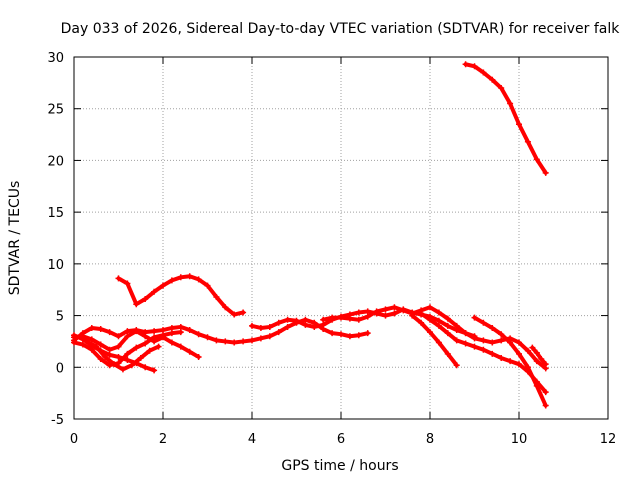  I want to click on y-tick-label: 10, so click(55, 265).